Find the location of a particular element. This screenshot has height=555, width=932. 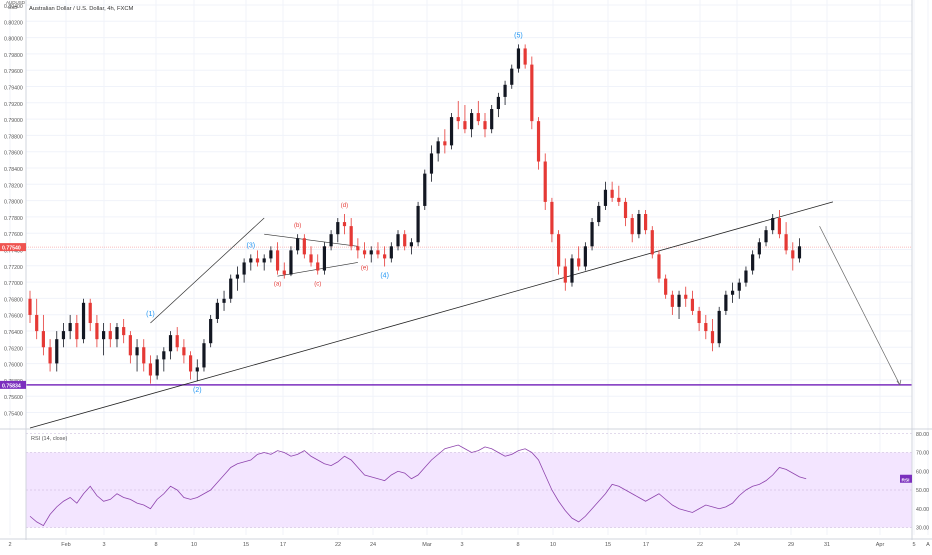

wave-label-a: (a) is located at coordinates (277, 285).